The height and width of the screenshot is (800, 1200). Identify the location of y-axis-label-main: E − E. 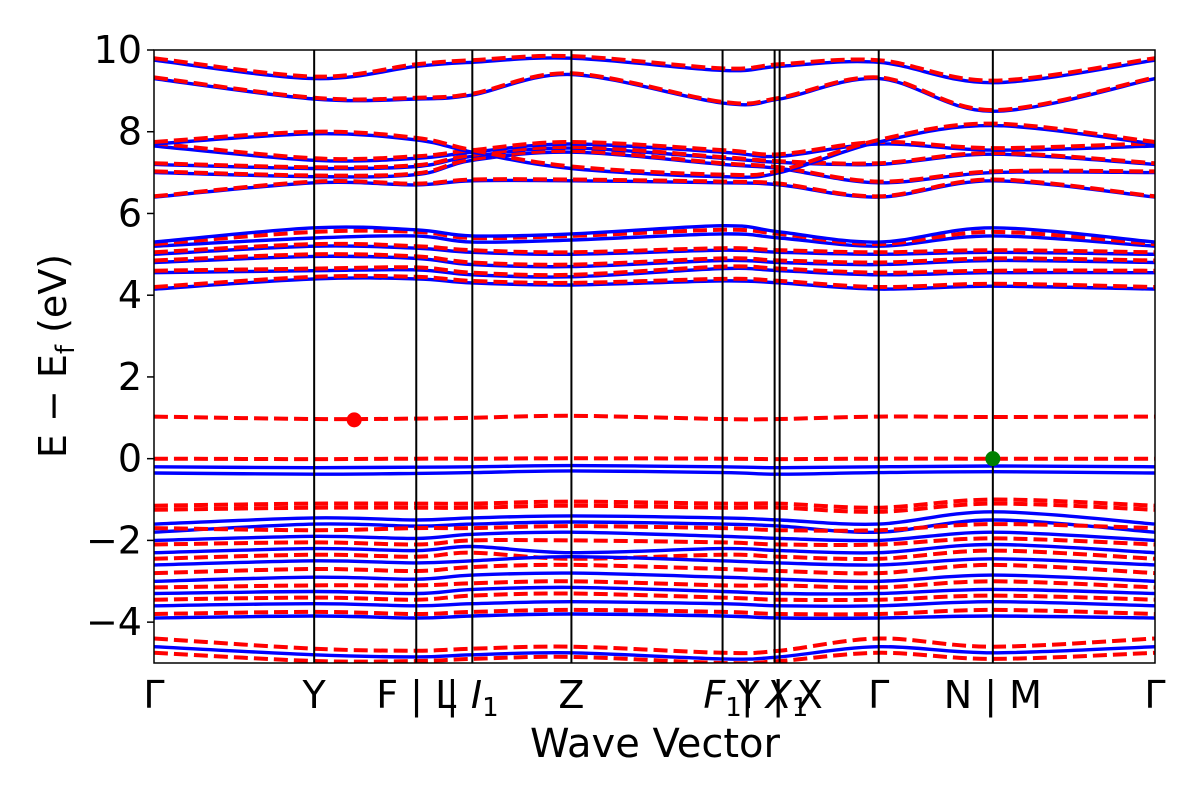
(53, 406).